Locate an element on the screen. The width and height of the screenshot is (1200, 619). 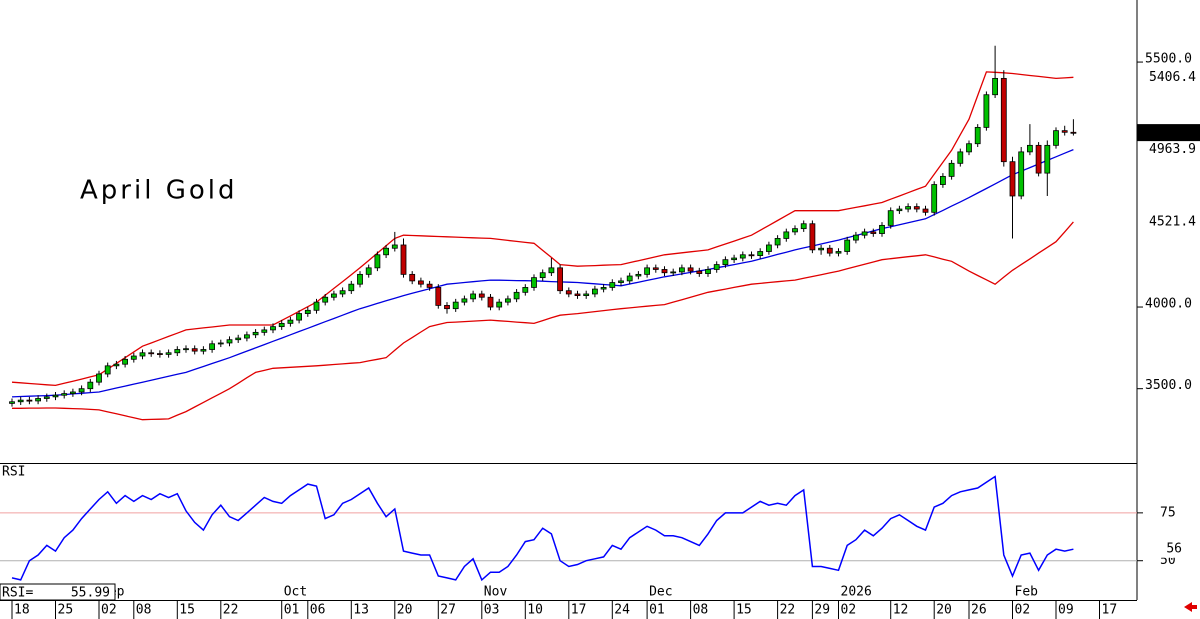
x-tick-label: 13 is located at coordinates (361, 610).